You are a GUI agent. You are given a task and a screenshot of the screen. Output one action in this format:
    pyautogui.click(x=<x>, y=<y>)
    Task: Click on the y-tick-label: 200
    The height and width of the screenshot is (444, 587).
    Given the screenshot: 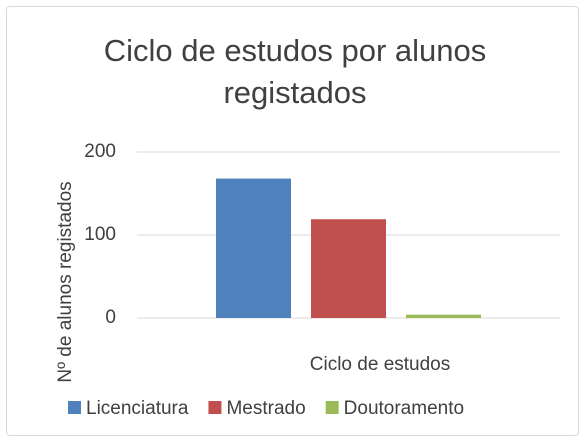 What is the action you would take?
    pyautogui.click(x=100, y=151)
    